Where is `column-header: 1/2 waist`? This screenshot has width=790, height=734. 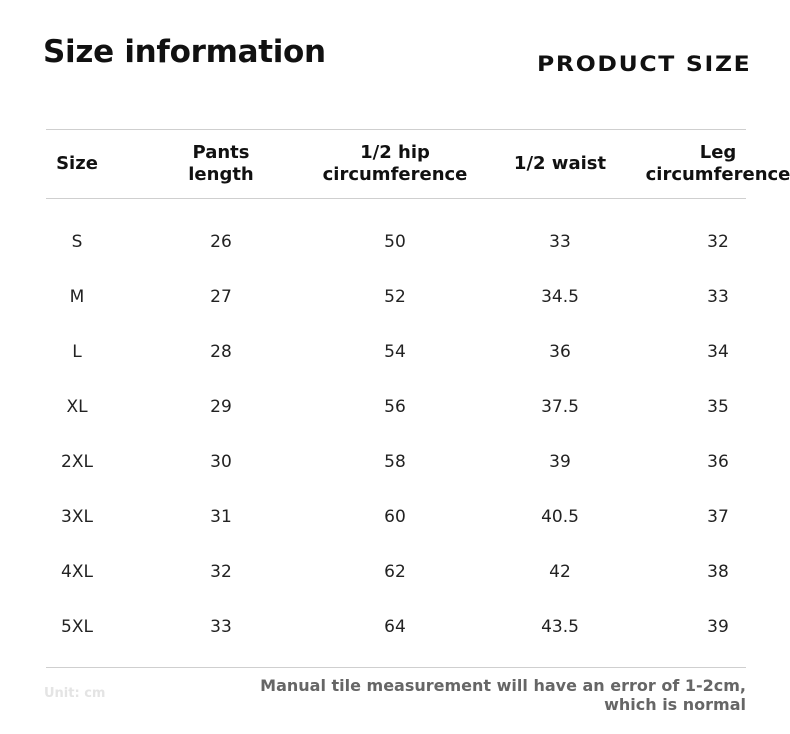
column-header: 1/2 waist is located at coordinates (560, 163).